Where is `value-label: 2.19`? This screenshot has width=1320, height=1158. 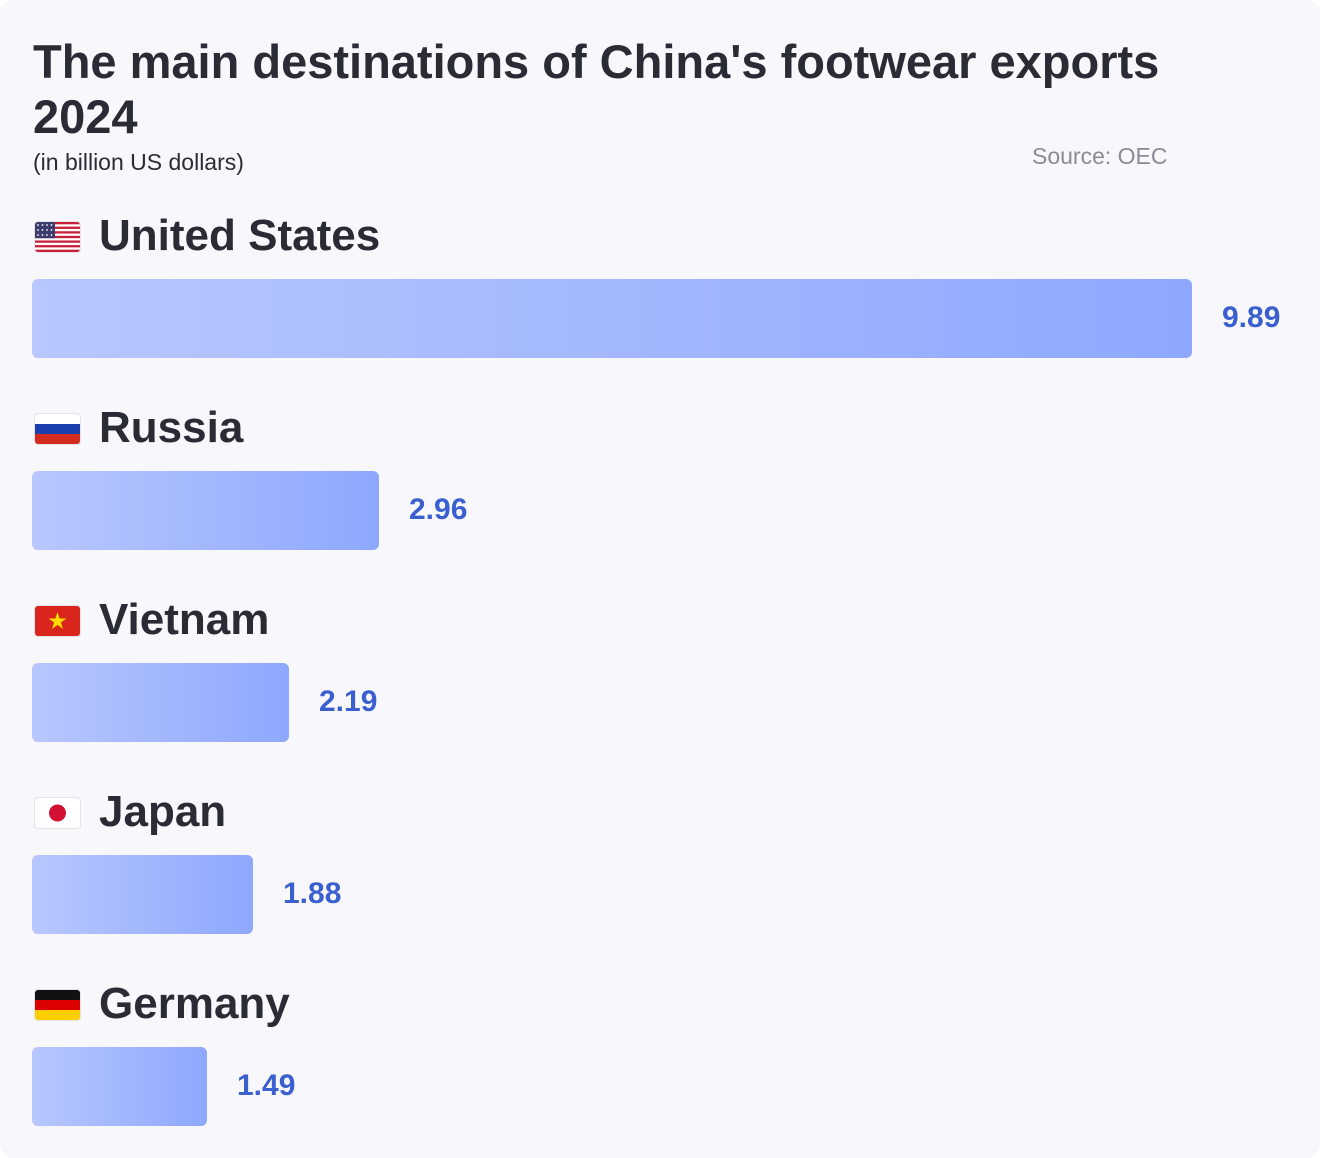 value-label: 2.19 is located at coordinates (348, 701).